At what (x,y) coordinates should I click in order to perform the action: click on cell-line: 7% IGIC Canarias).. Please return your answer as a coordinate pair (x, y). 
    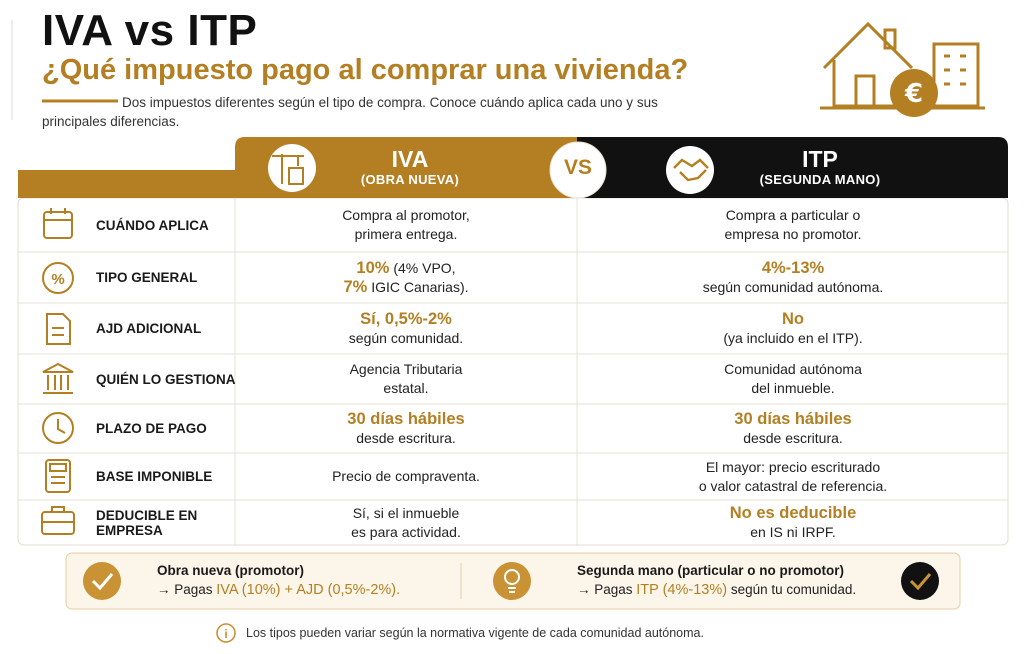
    Looking at the image, I should click on (406, 287).